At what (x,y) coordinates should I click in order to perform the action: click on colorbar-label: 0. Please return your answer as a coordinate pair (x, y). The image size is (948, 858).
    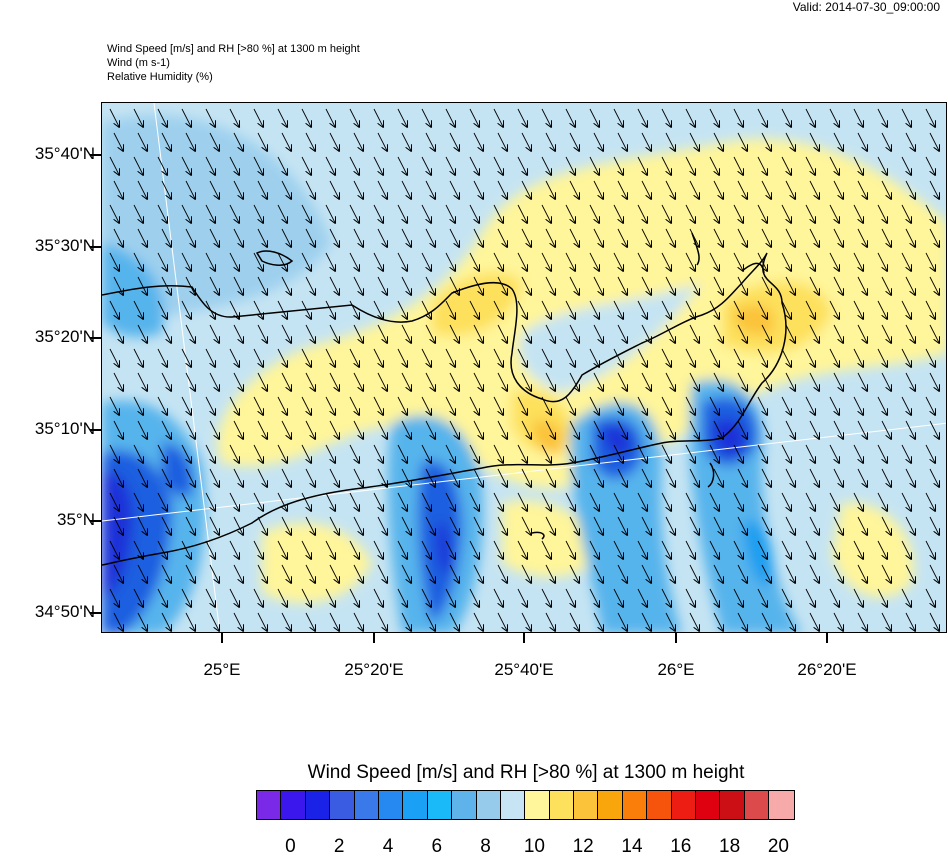
    Looking at the image, I should click on (290, 846).